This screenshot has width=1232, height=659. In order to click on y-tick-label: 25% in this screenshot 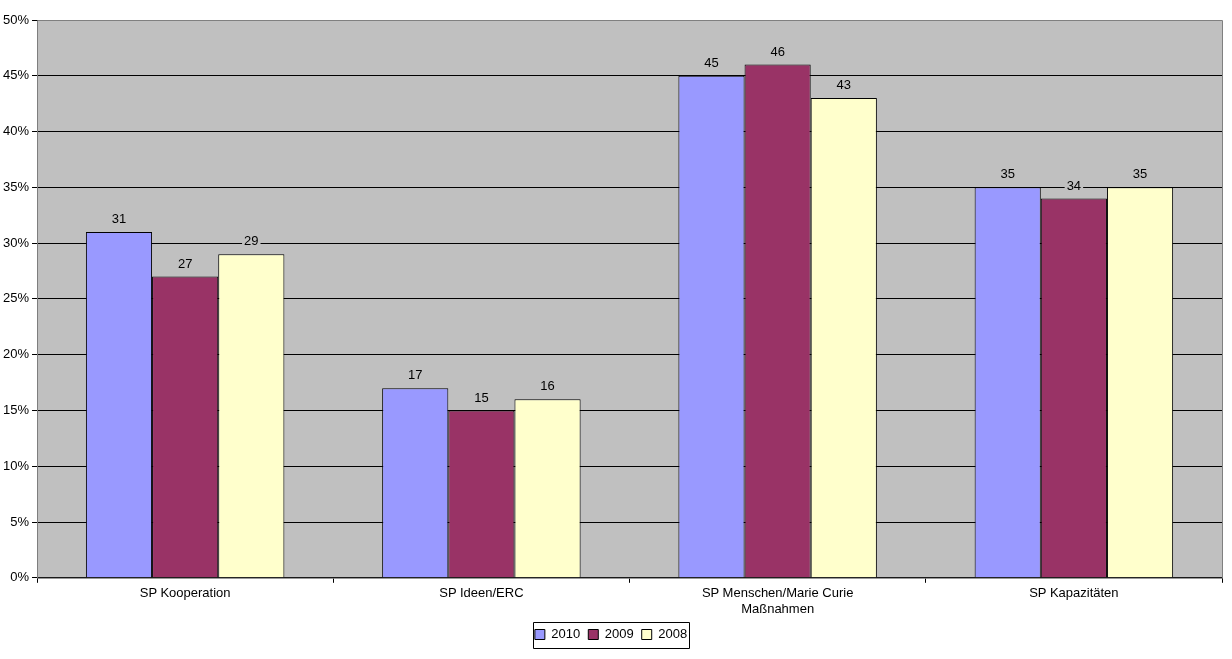, I will do `click(16, 298)`.